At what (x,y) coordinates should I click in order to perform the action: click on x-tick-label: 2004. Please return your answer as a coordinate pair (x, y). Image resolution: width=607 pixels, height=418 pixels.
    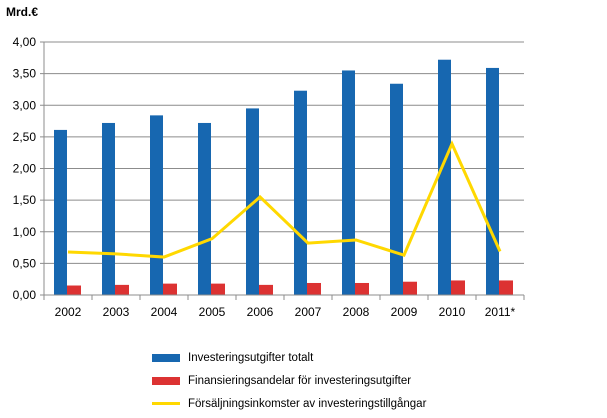
    Looking at the image, I should click on (164, 312).